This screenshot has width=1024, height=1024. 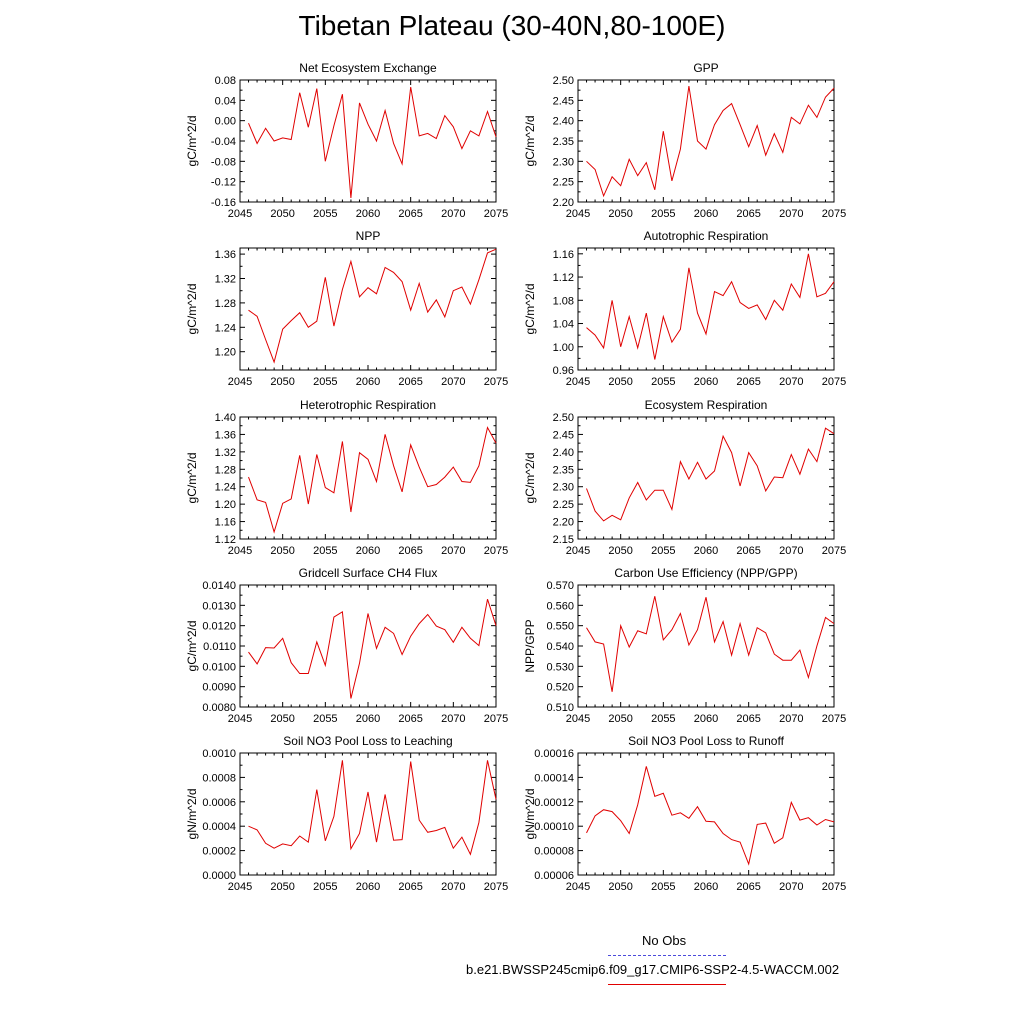 I want to click on soil-no3-pool-loss-to-leaching-x-tick-label: 2075, so click(x=496, y=887).